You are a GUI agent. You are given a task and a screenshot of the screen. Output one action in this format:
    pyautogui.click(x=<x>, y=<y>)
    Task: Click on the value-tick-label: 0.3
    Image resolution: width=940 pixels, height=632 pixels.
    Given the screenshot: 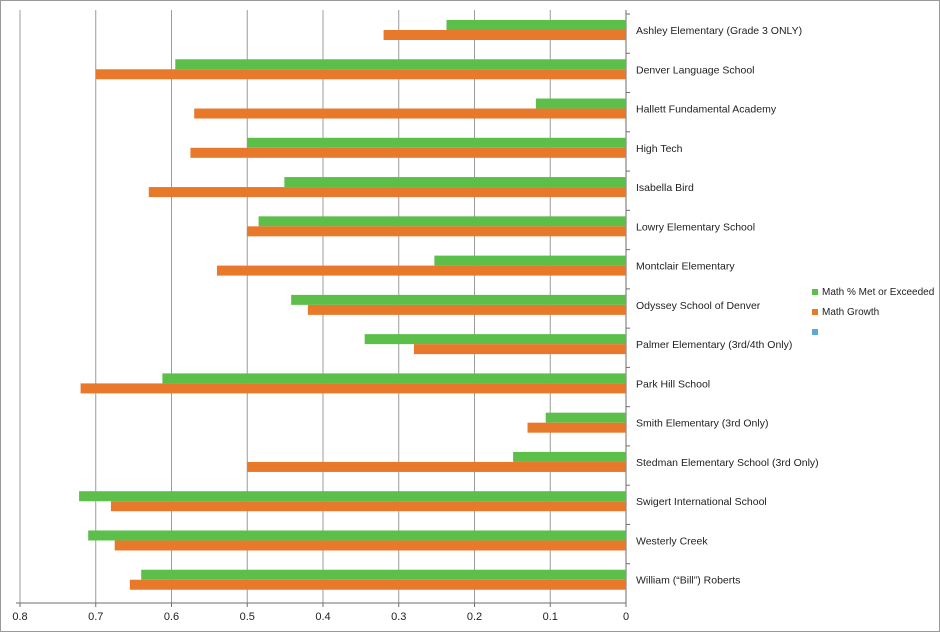 What is the action you would take?
    pyautogui.click(x=398, y=617)
    